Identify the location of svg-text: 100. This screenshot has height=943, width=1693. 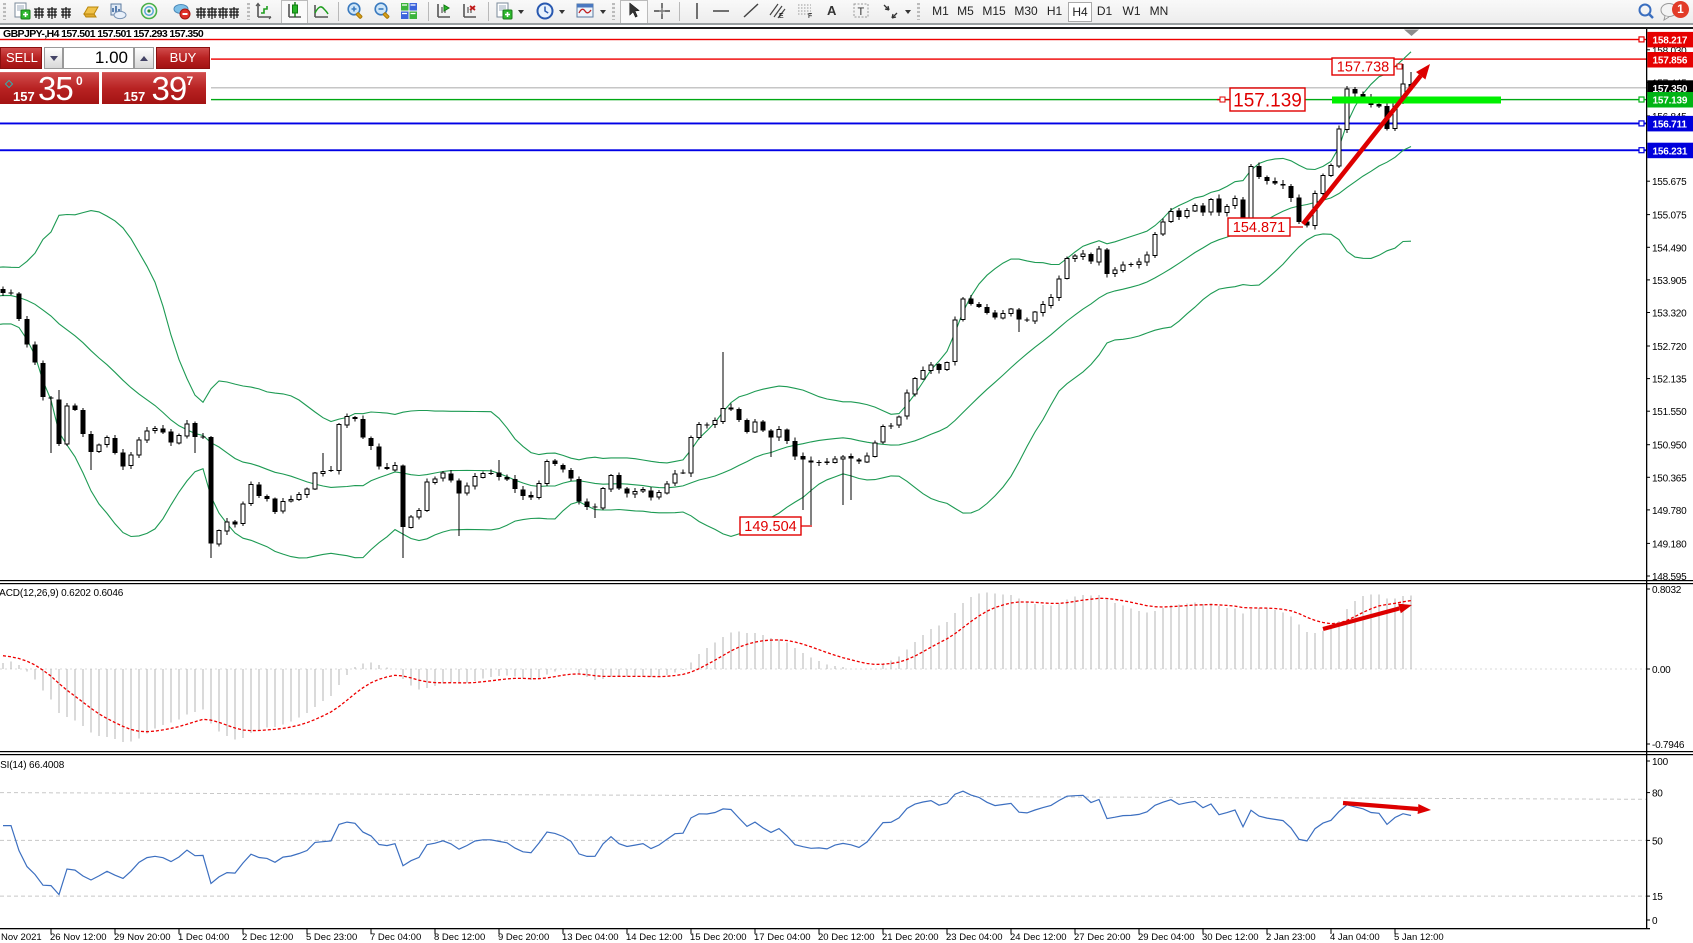
(1660, 762).